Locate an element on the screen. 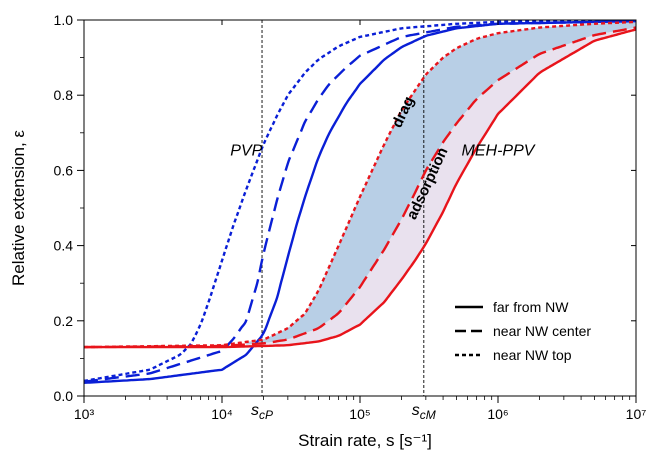 Image resolution: width=649 pixels, height=454 pixels. region-label-pvp: PVP is located at coordinates (246, 150).